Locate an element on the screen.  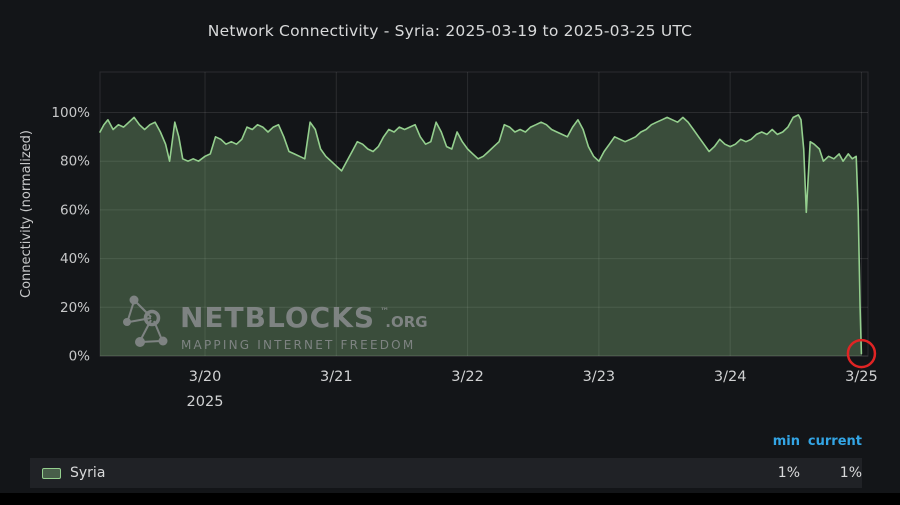
y-tick-label: 100% is located at coordinates (70, 113).